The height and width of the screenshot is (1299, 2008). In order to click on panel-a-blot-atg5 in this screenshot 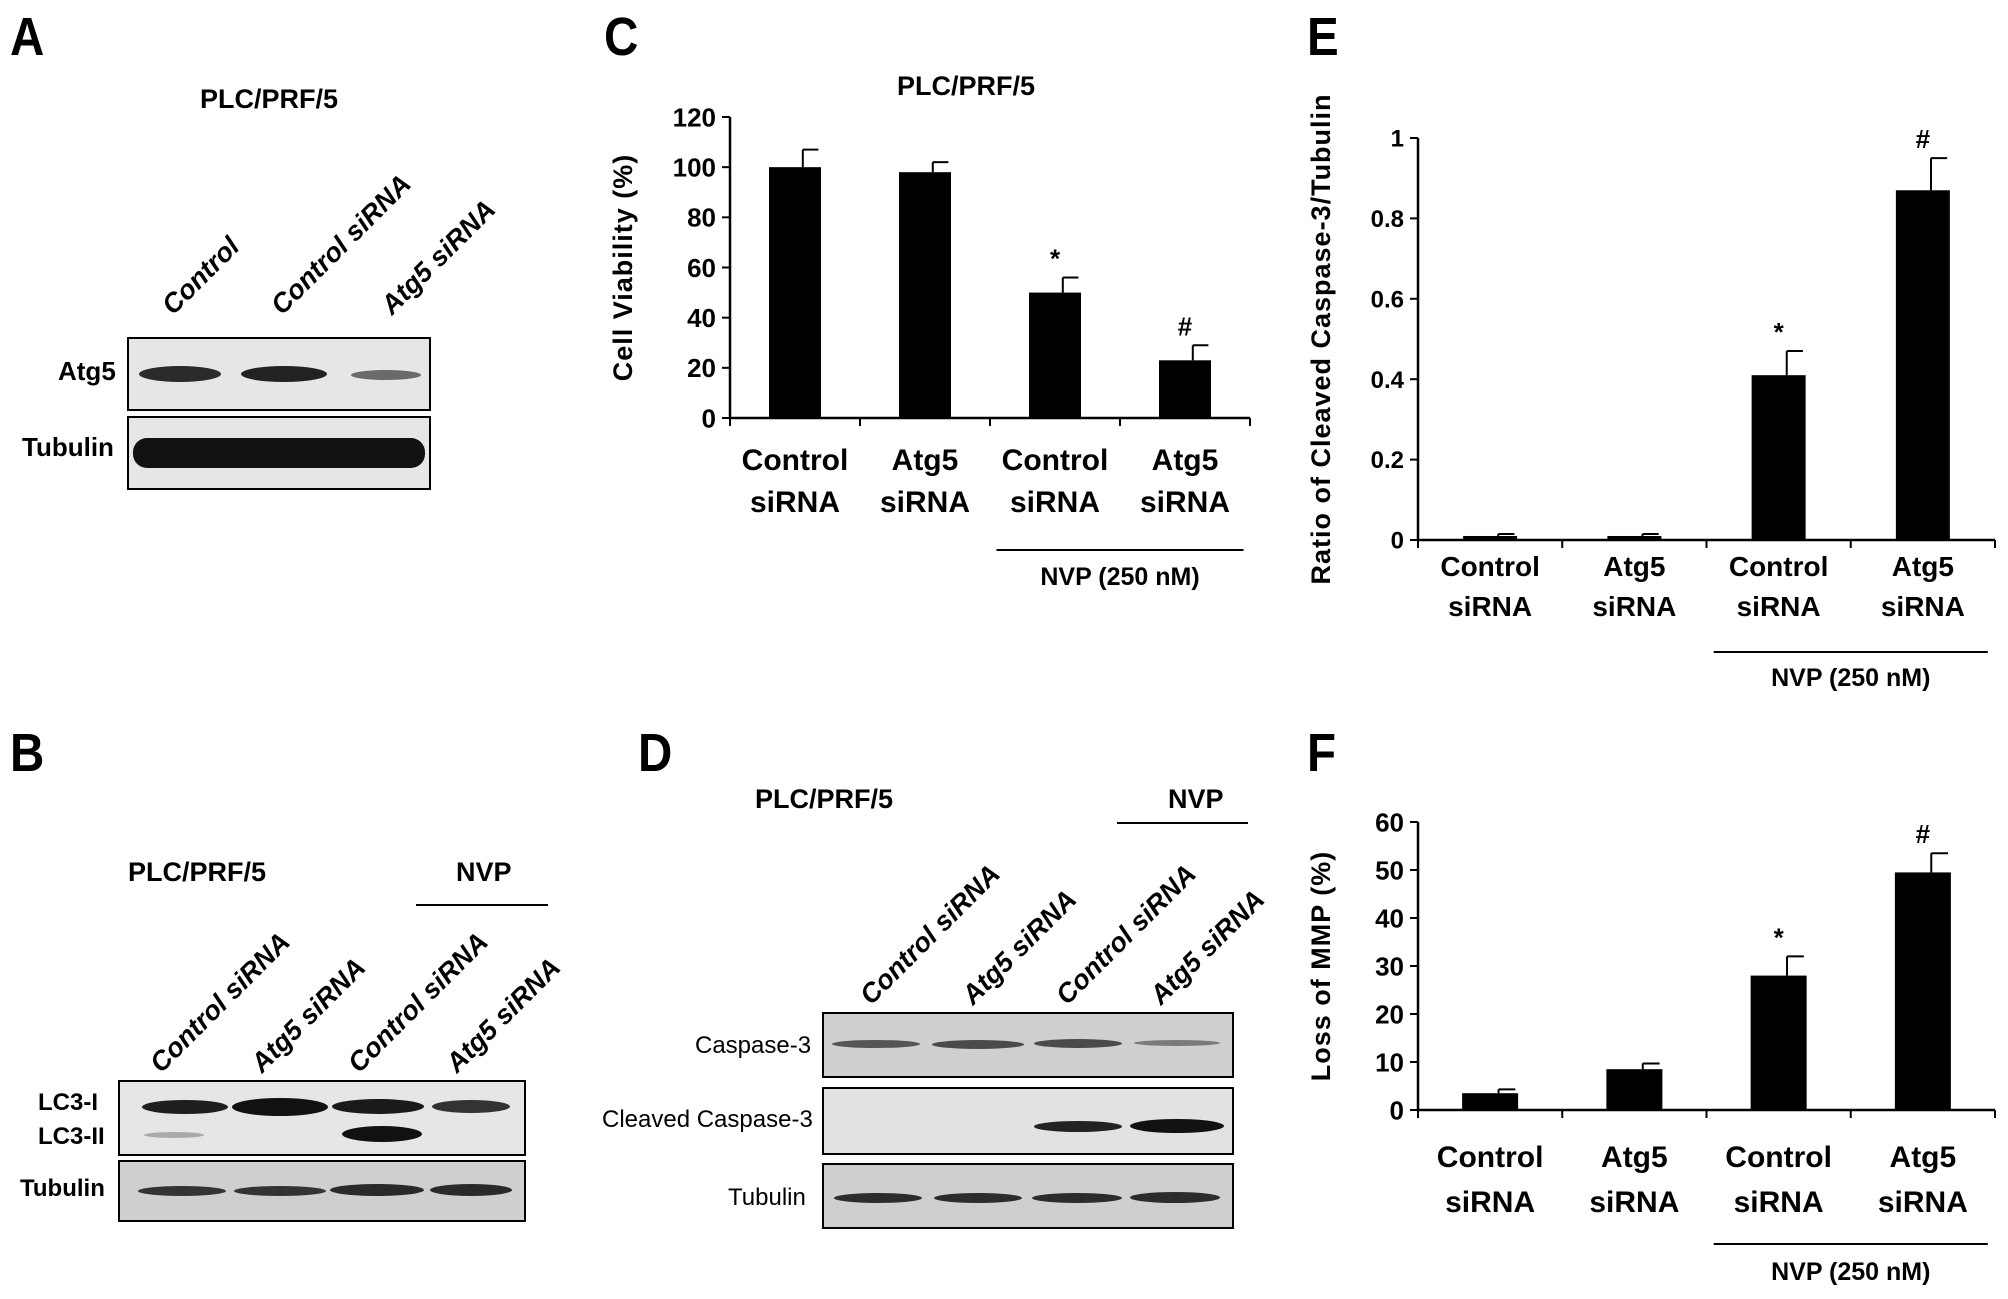, I will do `click(279, 374)`.